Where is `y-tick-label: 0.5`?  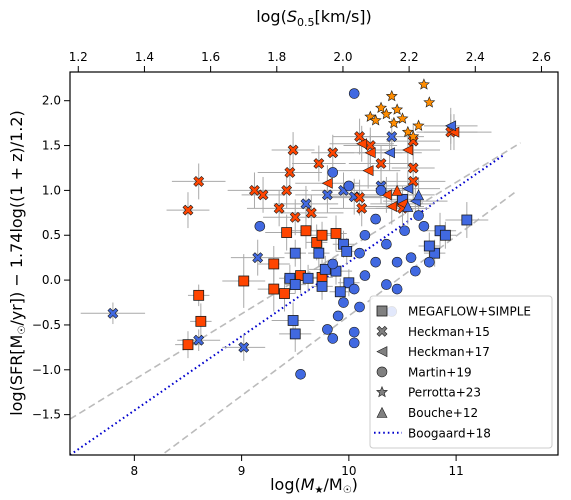 y-tick-label: 0.5 is located at coordinates (51, 235).